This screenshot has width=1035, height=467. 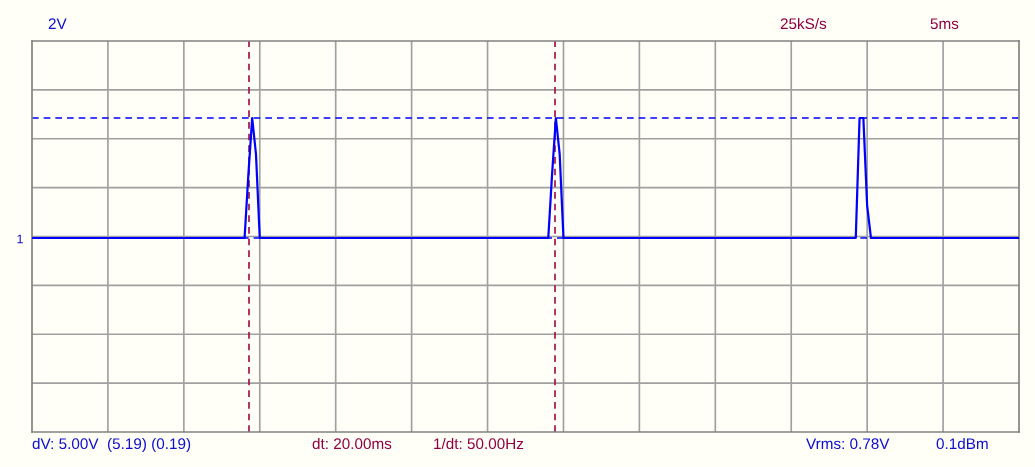 What do you see at coordinates (352, 443) in the screenshot?
I see `text: dt: 20.00ms` at bounding box center [352, 443].